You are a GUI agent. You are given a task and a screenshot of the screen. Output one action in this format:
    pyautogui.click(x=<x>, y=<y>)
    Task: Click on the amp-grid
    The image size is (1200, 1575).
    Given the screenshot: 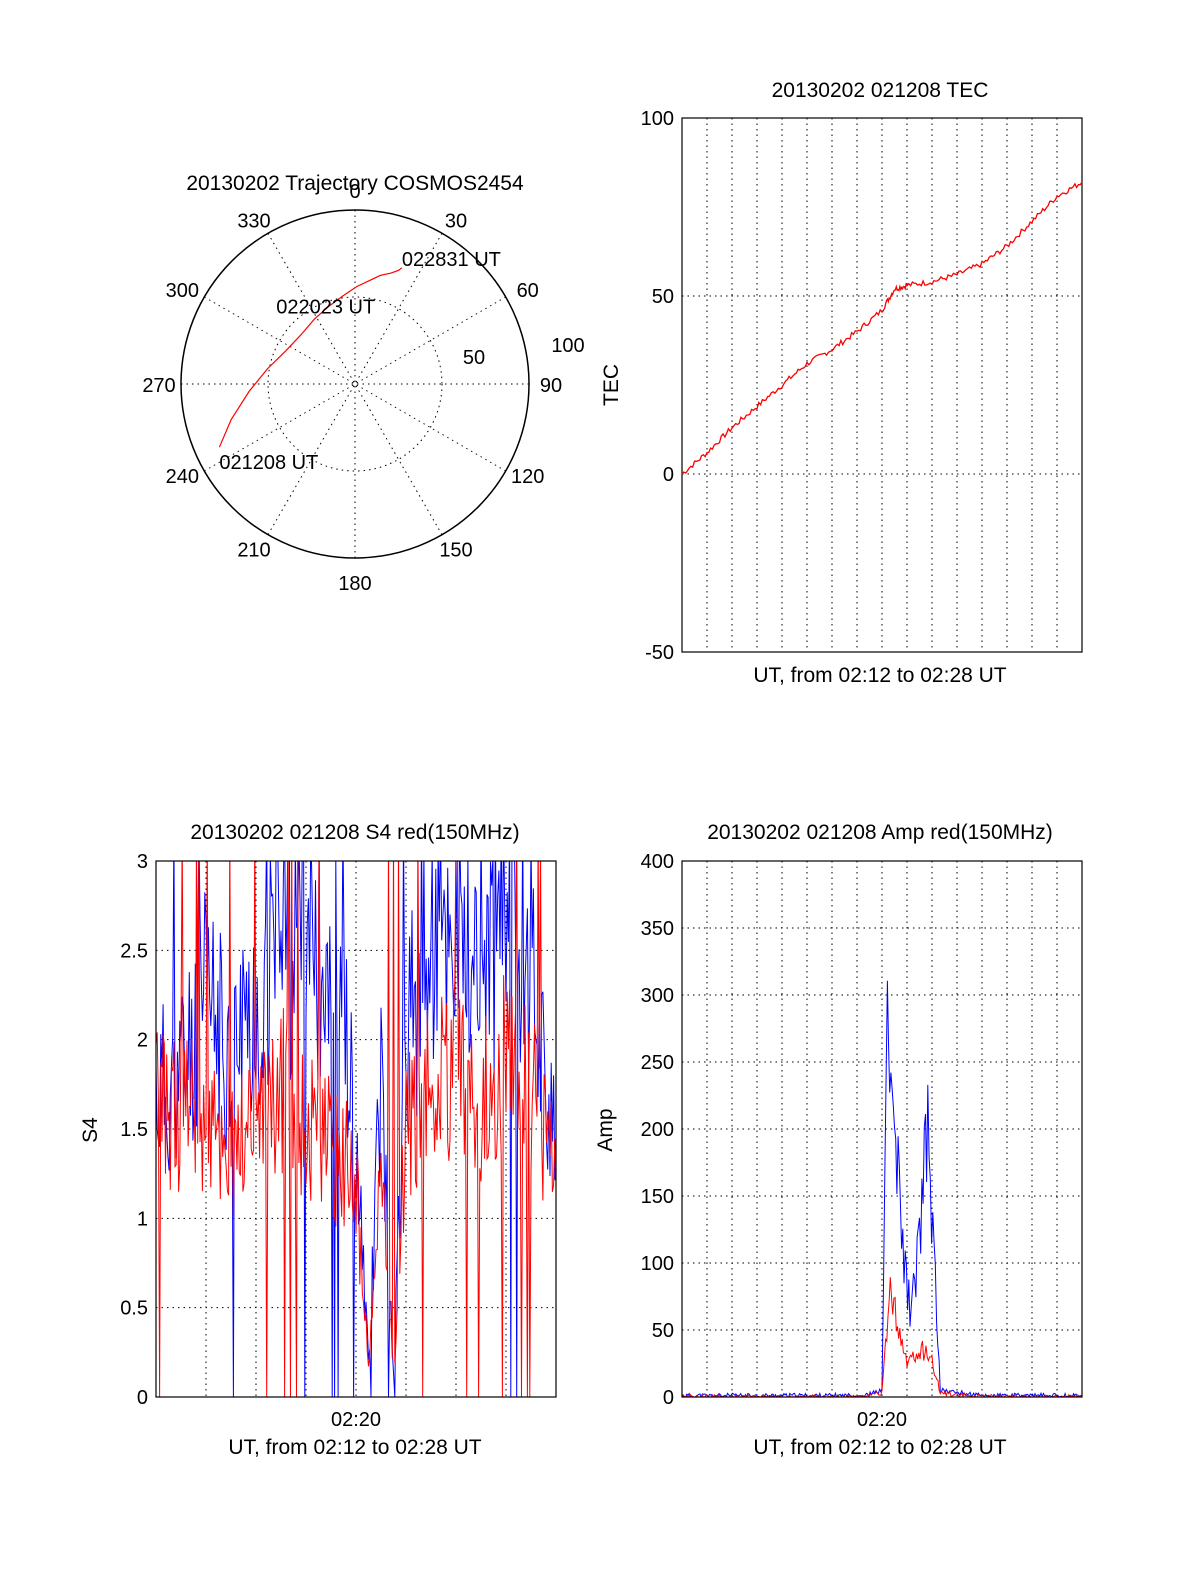 What is the action you would take?
    pyautogui.click(x=882, y=1129)
    